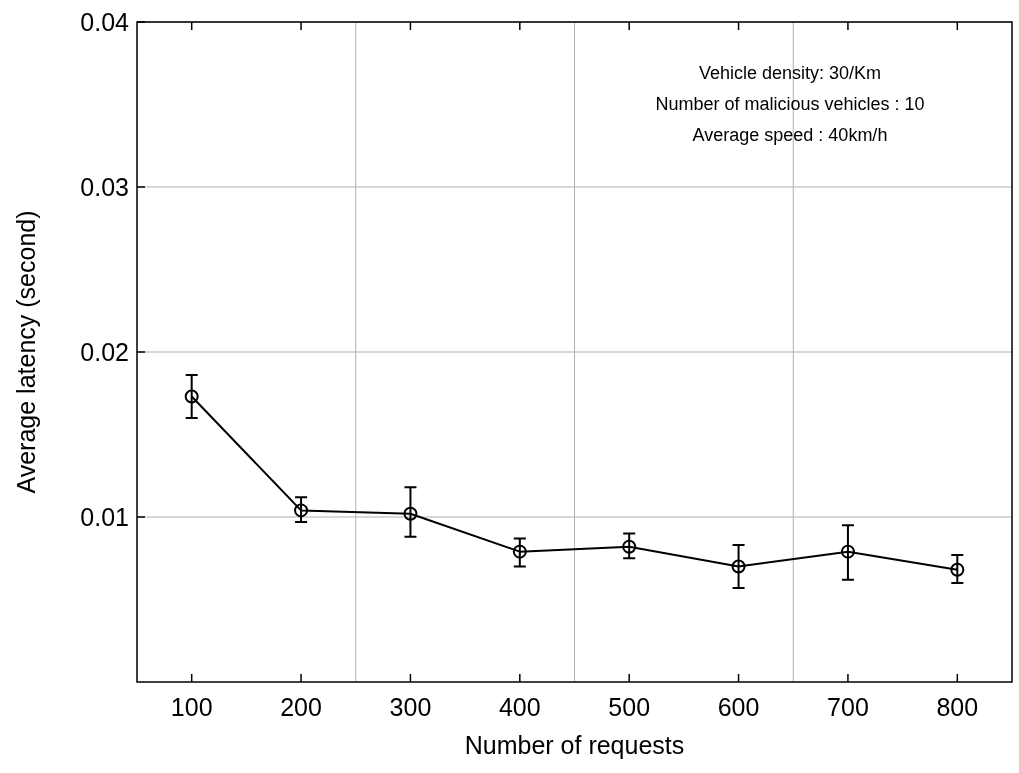  Describe the element at coordinates (957, 707) in the screenshot. I see `x-tick-label: 800` at that location.